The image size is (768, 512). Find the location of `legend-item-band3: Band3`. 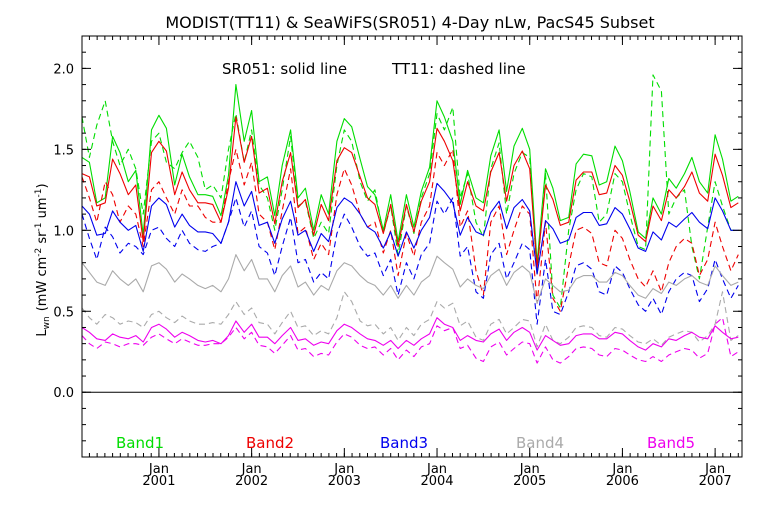

legend-item-band3: Band3 is located at coordinates (404, 443).